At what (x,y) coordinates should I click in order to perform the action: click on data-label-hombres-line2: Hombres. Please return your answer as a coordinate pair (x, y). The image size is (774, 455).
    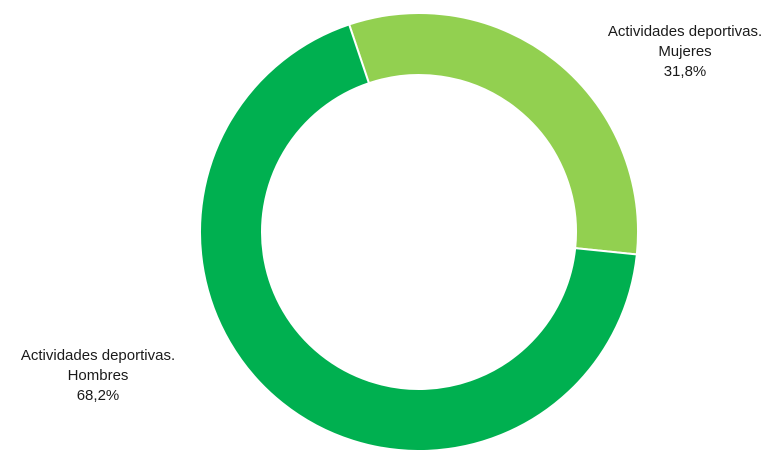
    Looking at the image, I should click on (98, 375).